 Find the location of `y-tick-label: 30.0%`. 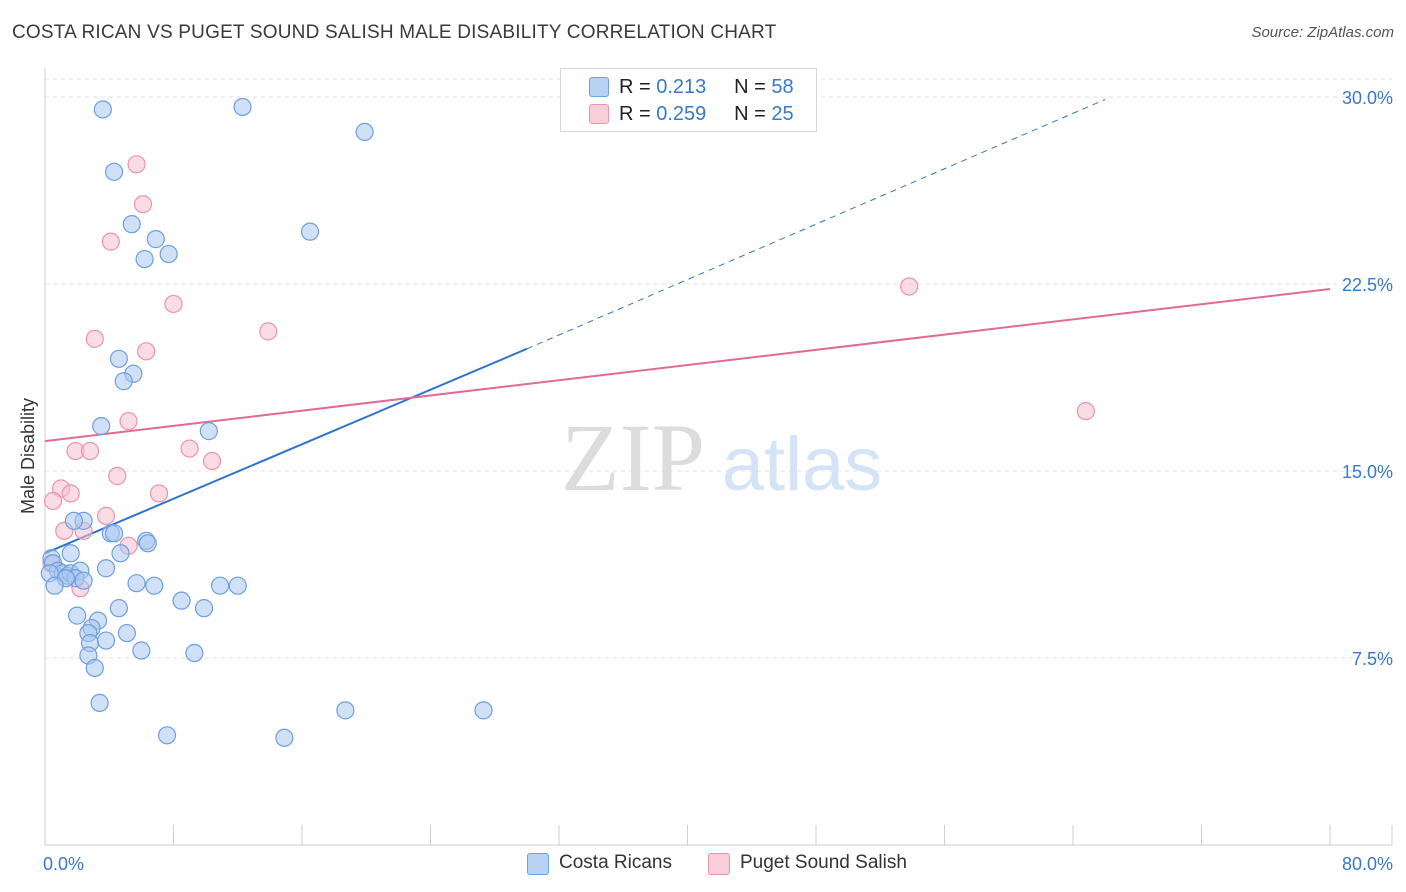

y-tick-label: 30.0% is located at coordinates (1367, 98).